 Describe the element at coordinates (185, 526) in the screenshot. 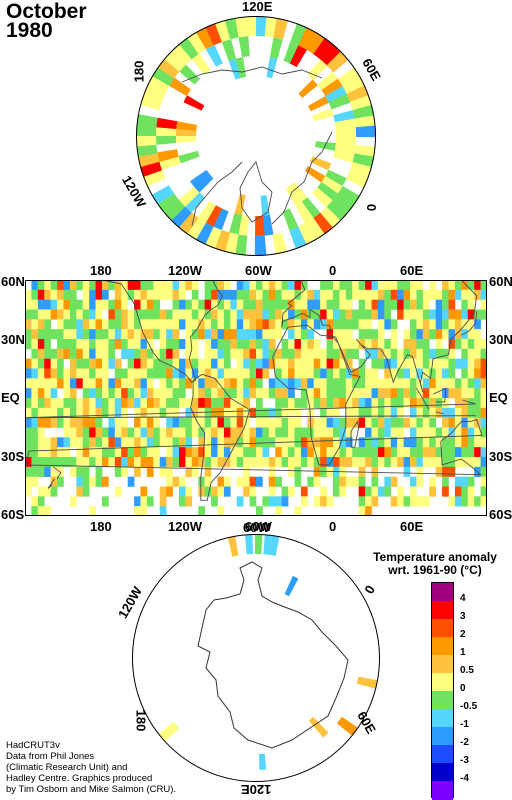

I see `bottom-longitude-label: 120W` at that location.